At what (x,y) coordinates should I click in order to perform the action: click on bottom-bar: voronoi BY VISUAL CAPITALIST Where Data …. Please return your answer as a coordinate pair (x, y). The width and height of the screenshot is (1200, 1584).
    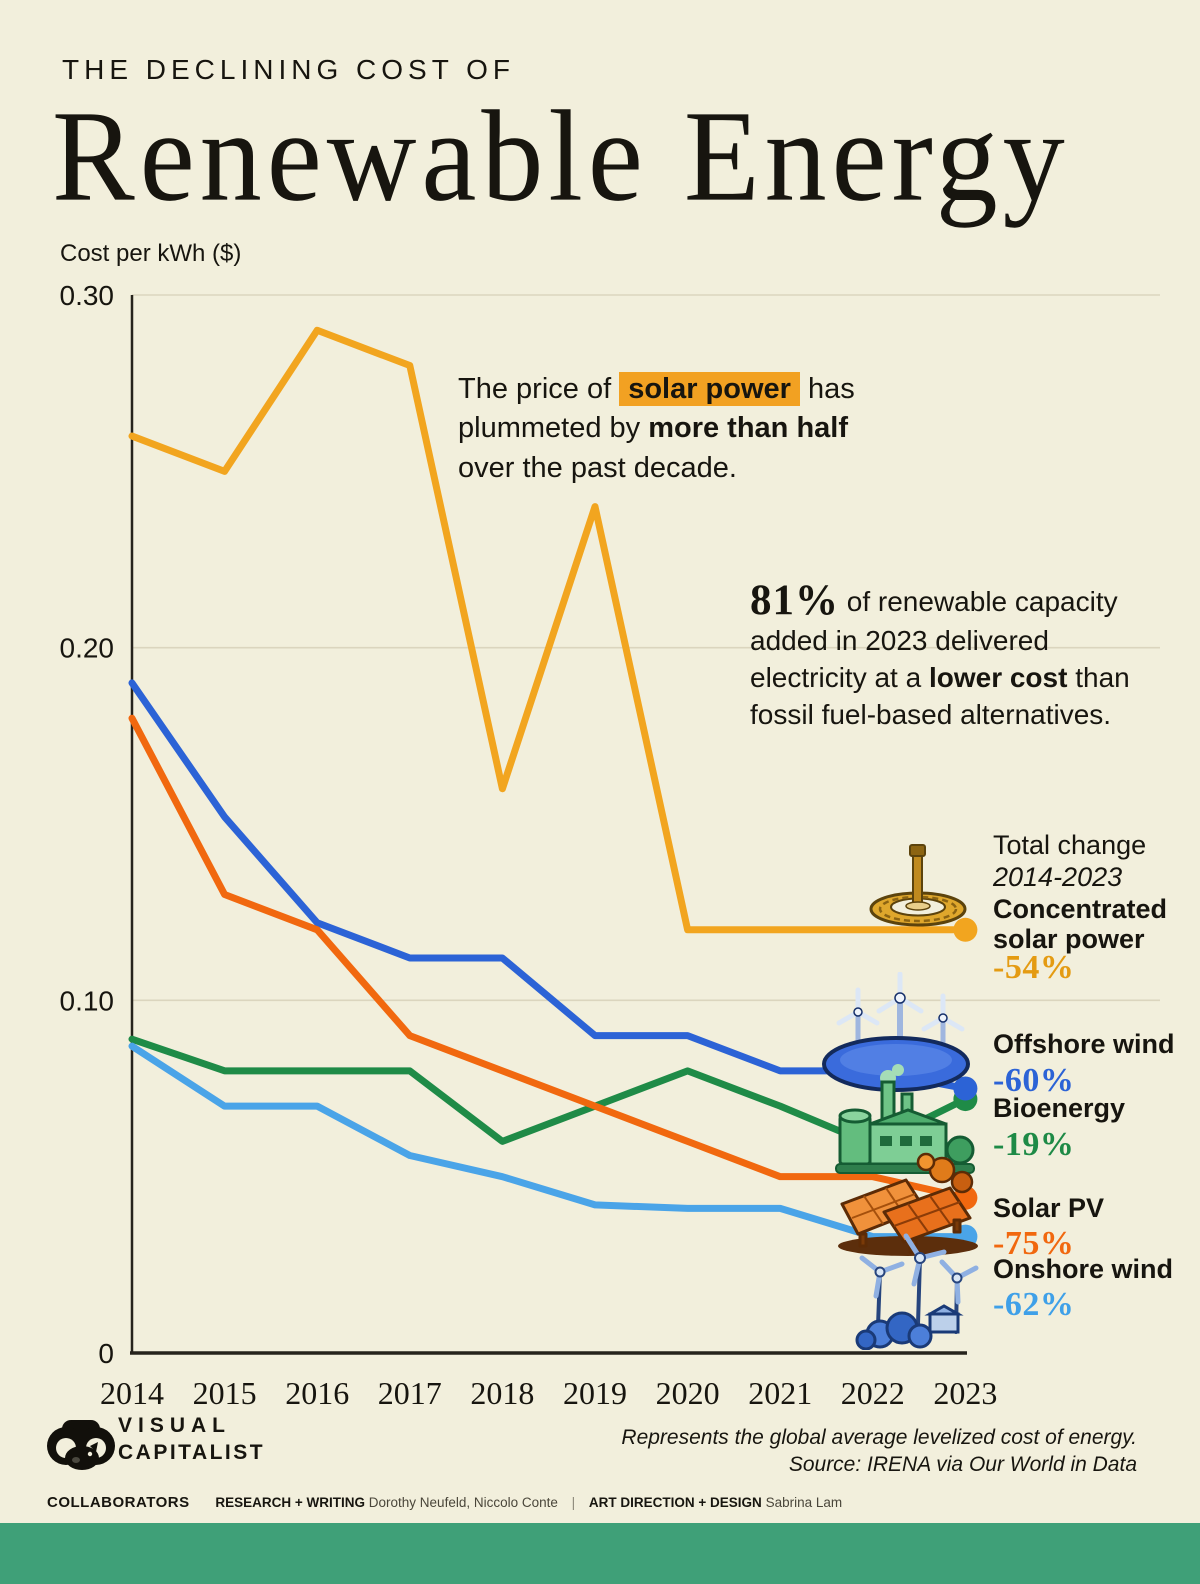
    Looking at the image, I should click on (600, 1553).